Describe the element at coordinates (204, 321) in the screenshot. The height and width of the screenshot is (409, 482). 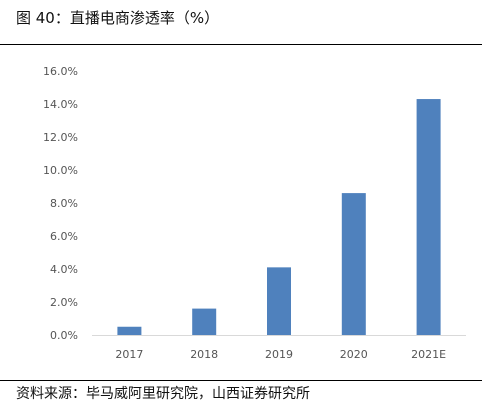
I see `bar-2018` at that location.